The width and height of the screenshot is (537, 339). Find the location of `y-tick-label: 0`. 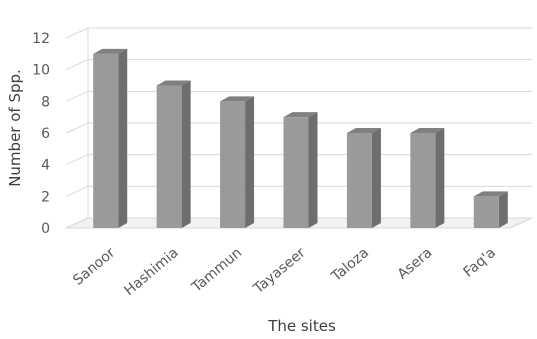

y-tick-label: 0 is located at coordinates (45, 229).